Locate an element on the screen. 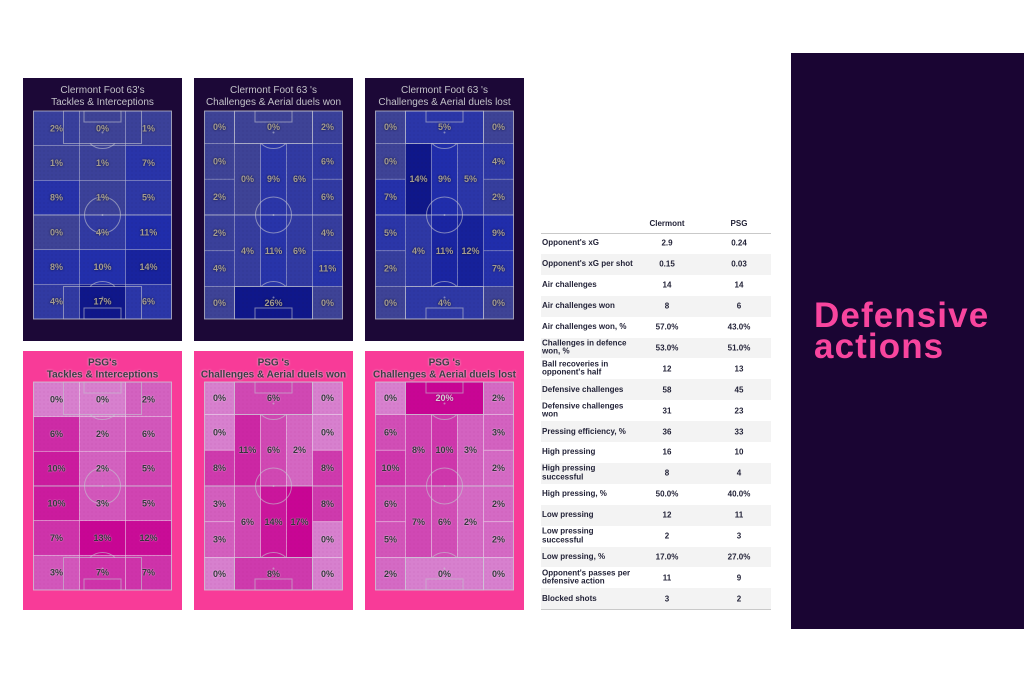  svg-text: 20% is located at coordinates (444, 398).